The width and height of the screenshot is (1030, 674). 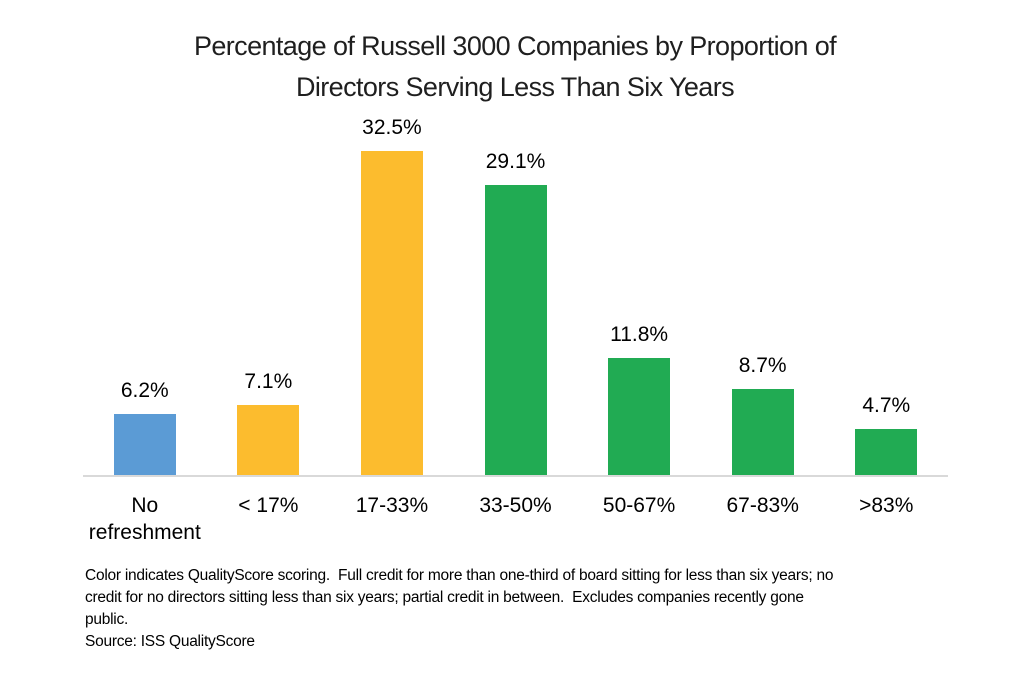 I want to click on bar-slot: 6.2%, so click(x=145, y=427).